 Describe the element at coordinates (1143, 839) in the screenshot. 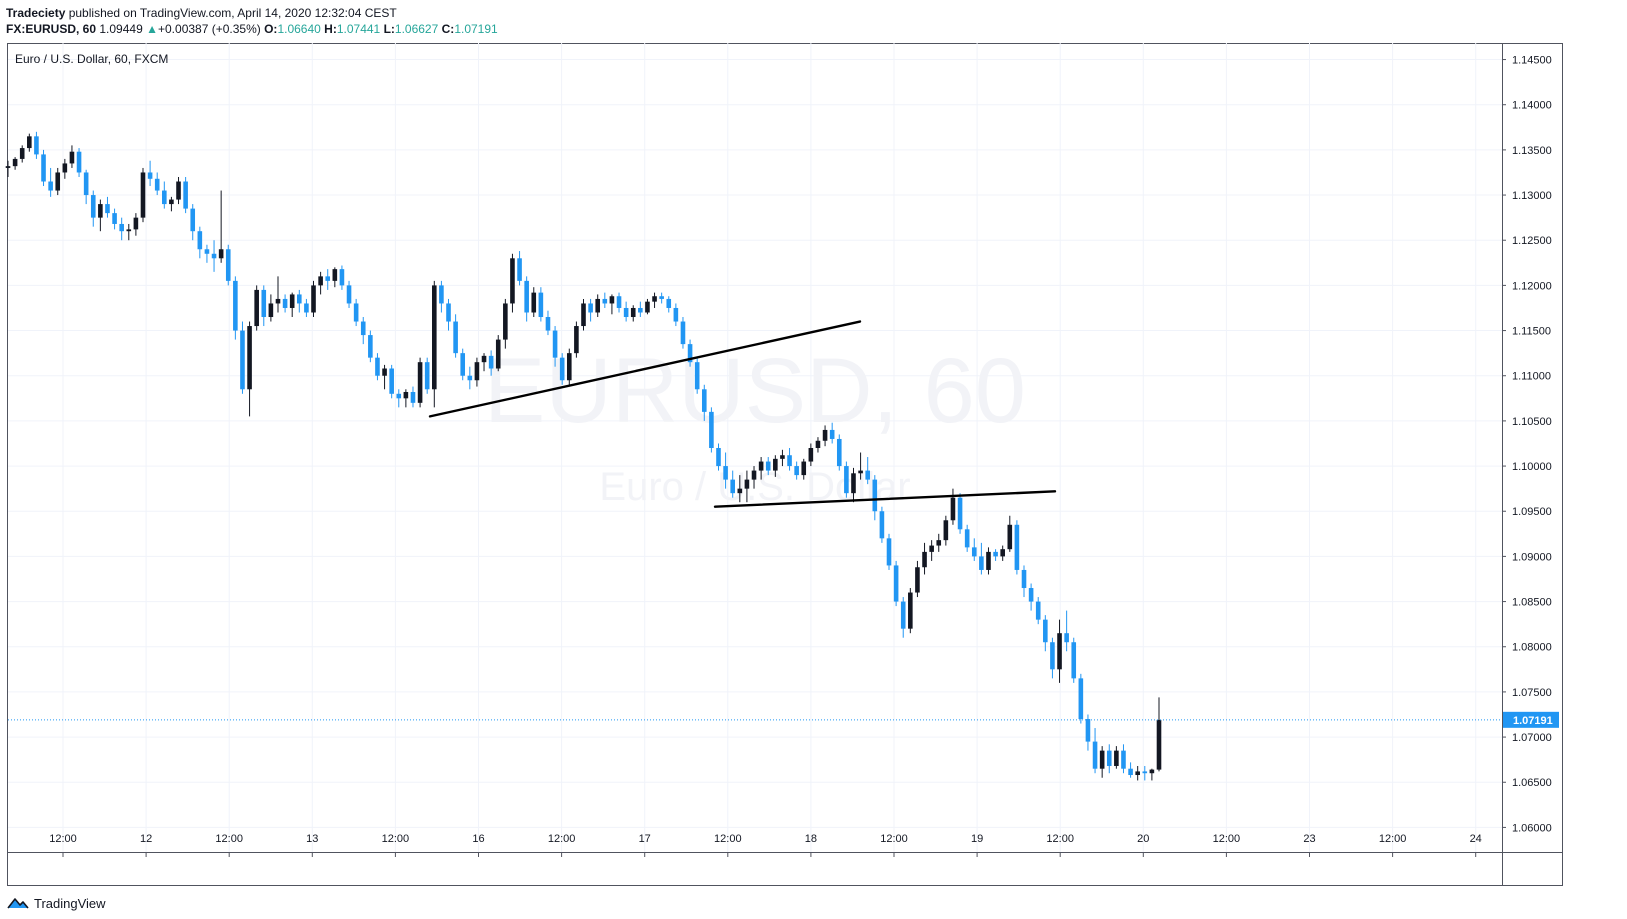

I see `time-tick-label: 20` at that location.